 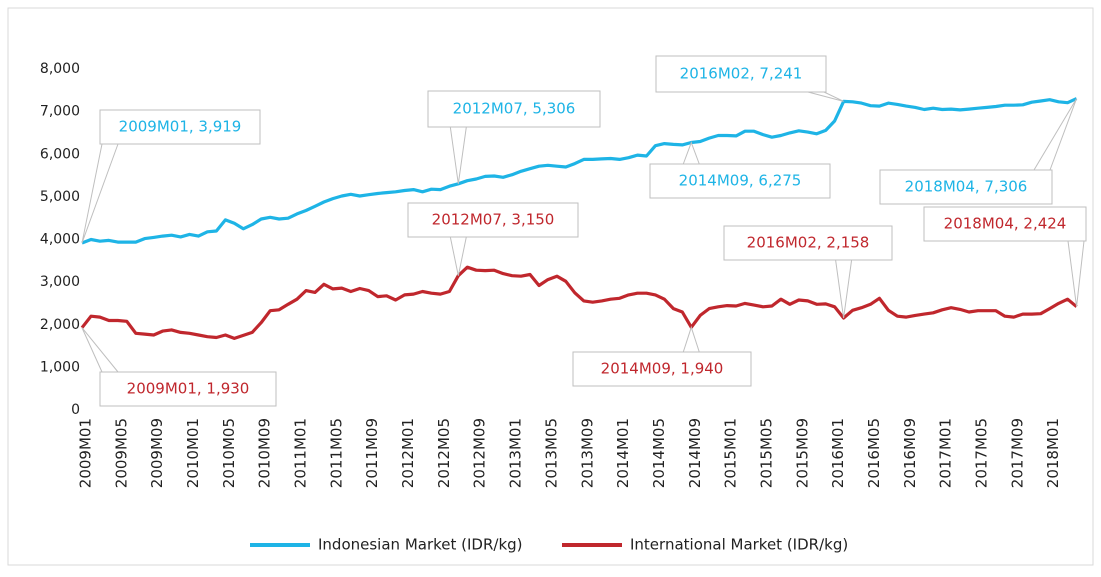 I want to click on data-label: 2009M01, 1,930, so click(x=188, y=389).